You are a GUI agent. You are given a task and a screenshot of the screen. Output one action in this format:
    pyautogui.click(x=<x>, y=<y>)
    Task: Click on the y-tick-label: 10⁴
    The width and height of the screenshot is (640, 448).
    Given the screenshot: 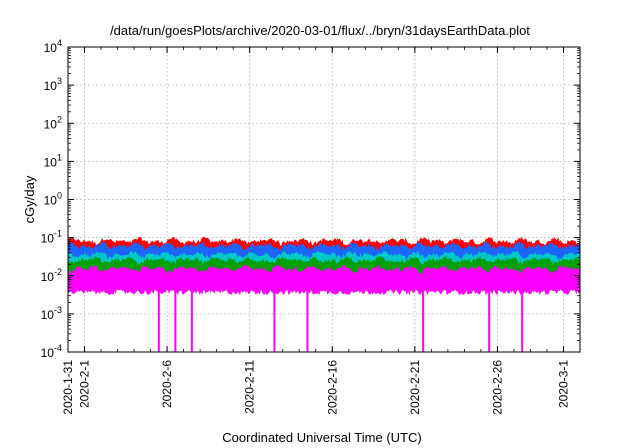 What is the action you would take?
    pyautogui.click(x=53, y=46)
    